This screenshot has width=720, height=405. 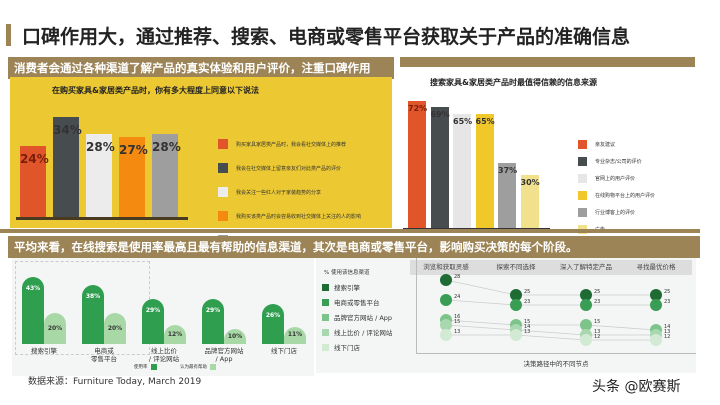 I want to click on column-header: 浏览和获取灵感, so click(x=446, y=267).